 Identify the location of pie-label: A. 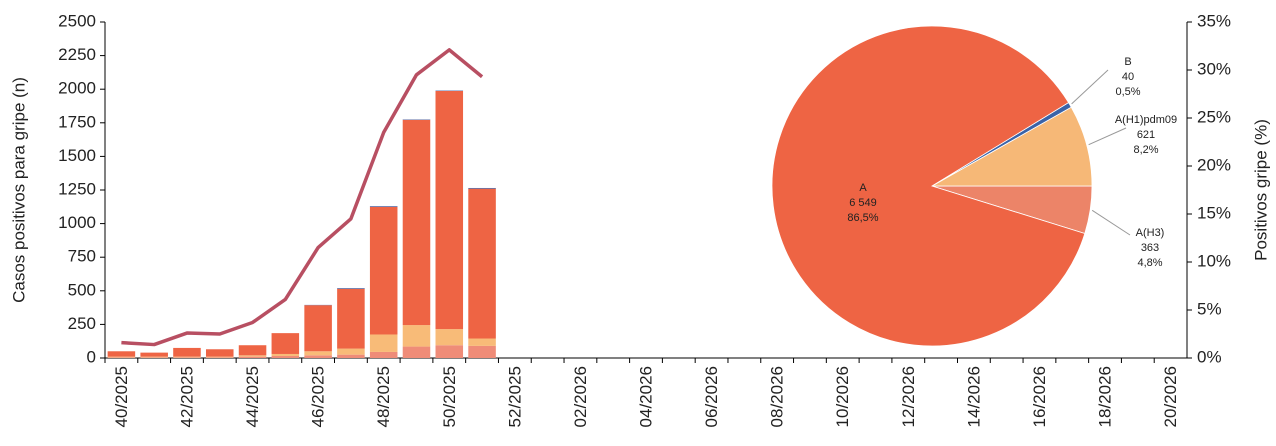
(863, 188).